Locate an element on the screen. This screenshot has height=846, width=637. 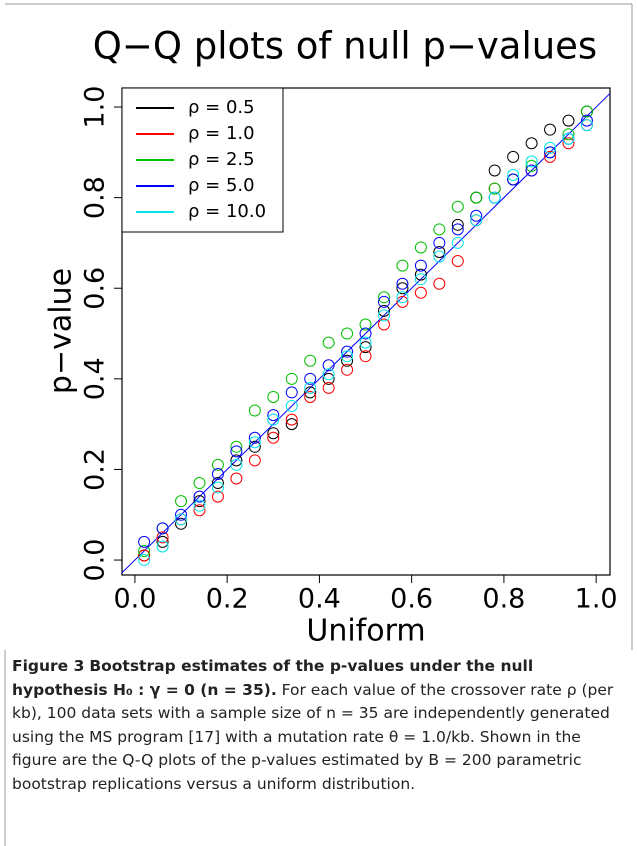
legend-label: ρ = 1.0 is located at coordinates (221, 133).